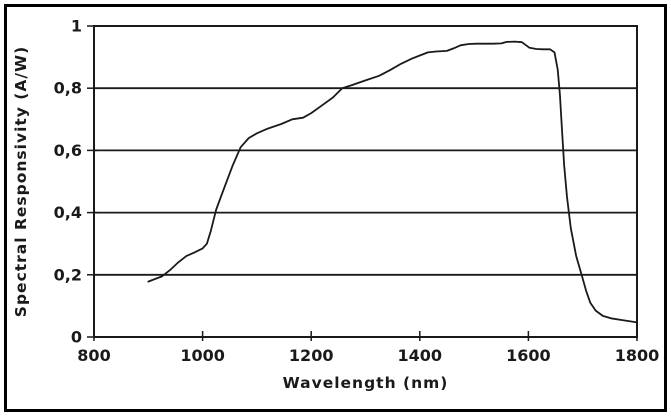 Image resolution: width=671 pixels, height=417 pixels. What do you see at coordinates (93, 355) in the screenshot?
I see `x-tick-label: 800` at bounding box center [93, 355].